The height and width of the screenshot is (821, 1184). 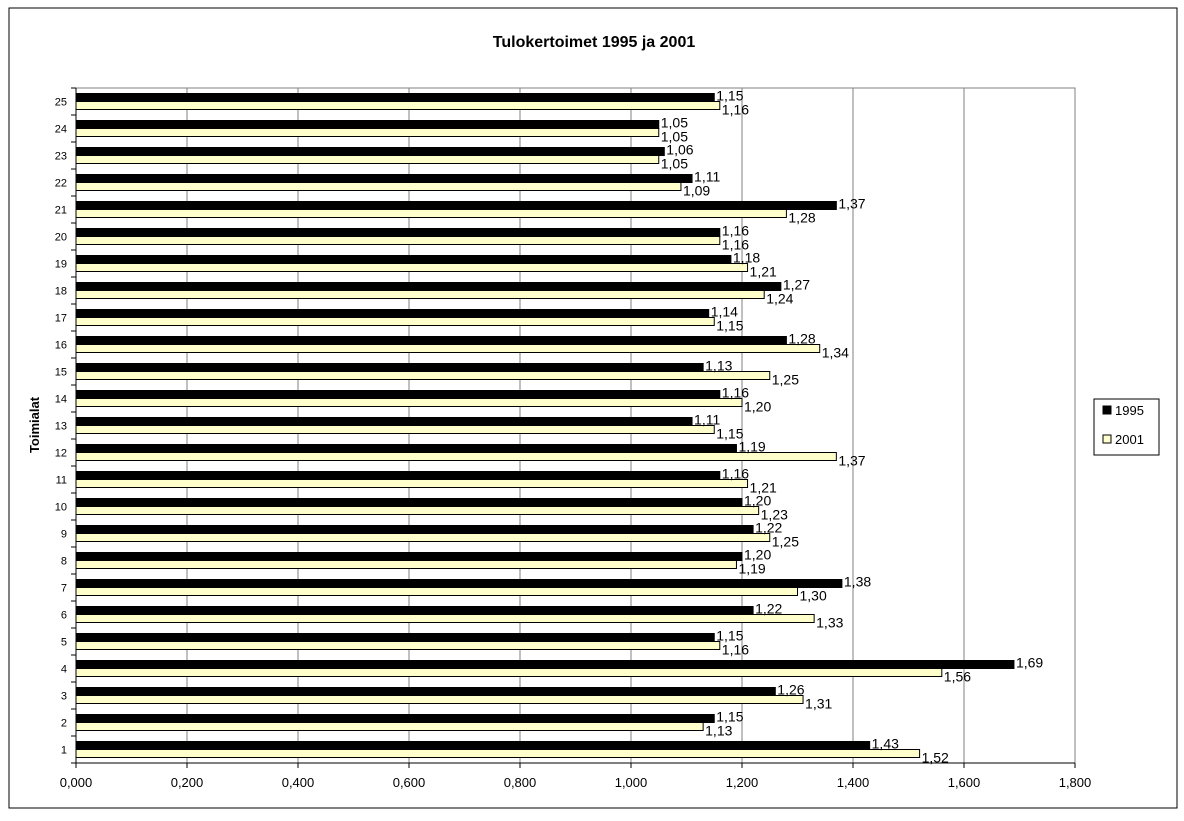 What do you see at coordinates (61, 481) in the screenshot?
I see `y-tick-label: 11` at bounding box center [61, 481].